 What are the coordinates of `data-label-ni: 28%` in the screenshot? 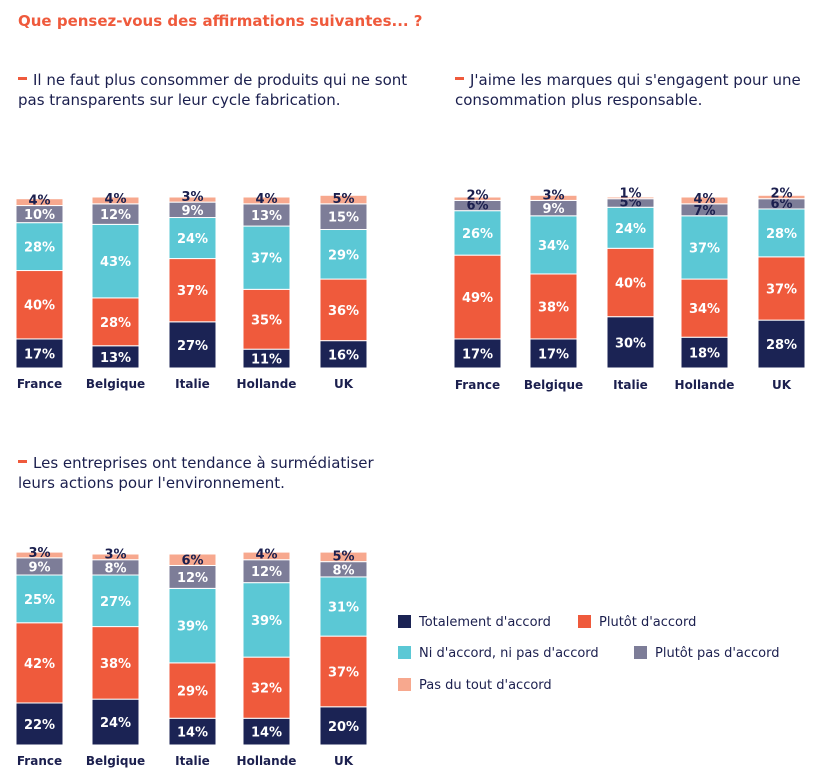 It's located at (781, 234).